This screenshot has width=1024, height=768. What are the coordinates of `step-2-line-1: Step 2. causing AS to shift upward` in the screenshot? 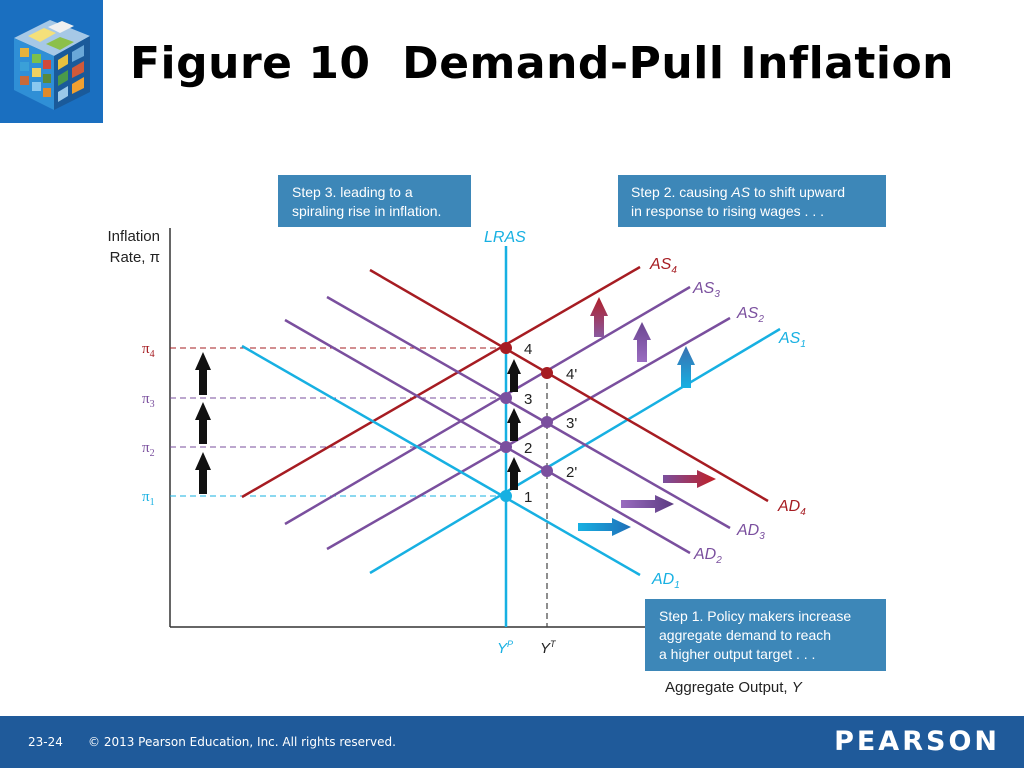 It's located at (738, 192).